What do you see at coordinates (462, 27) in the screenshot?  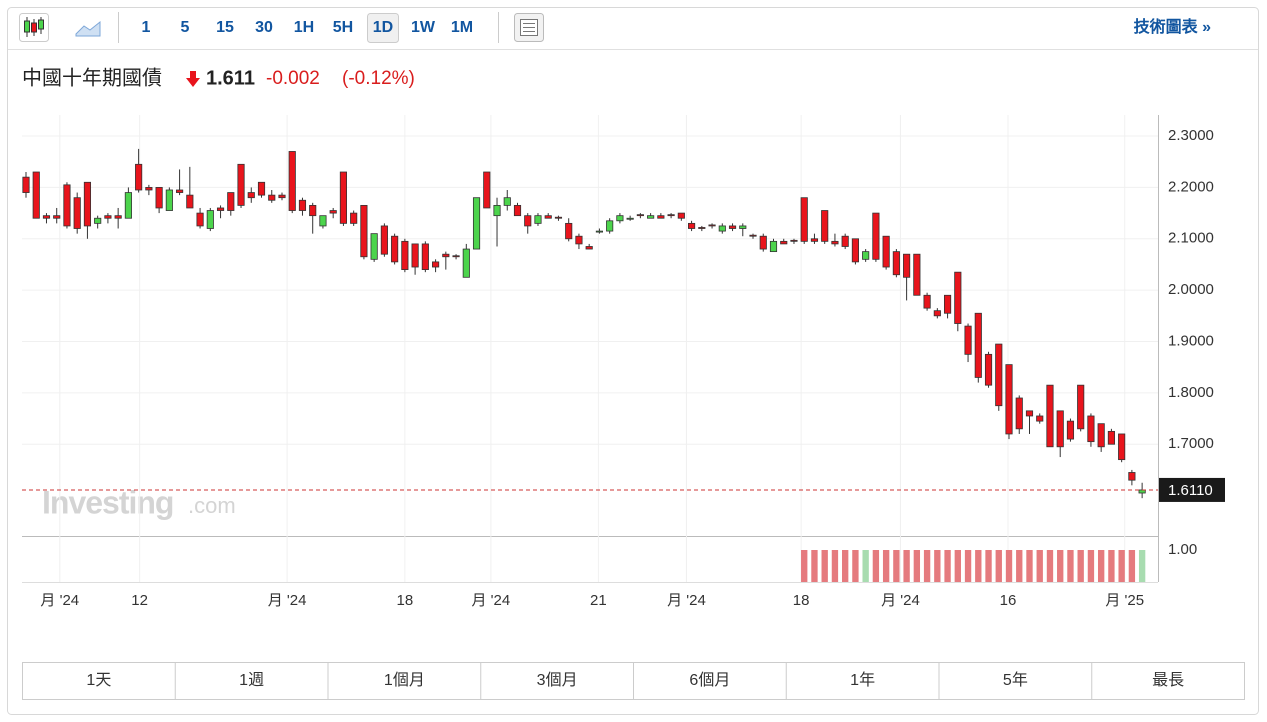 I see `interval-button: 1M` at bounding box center [462, 27].